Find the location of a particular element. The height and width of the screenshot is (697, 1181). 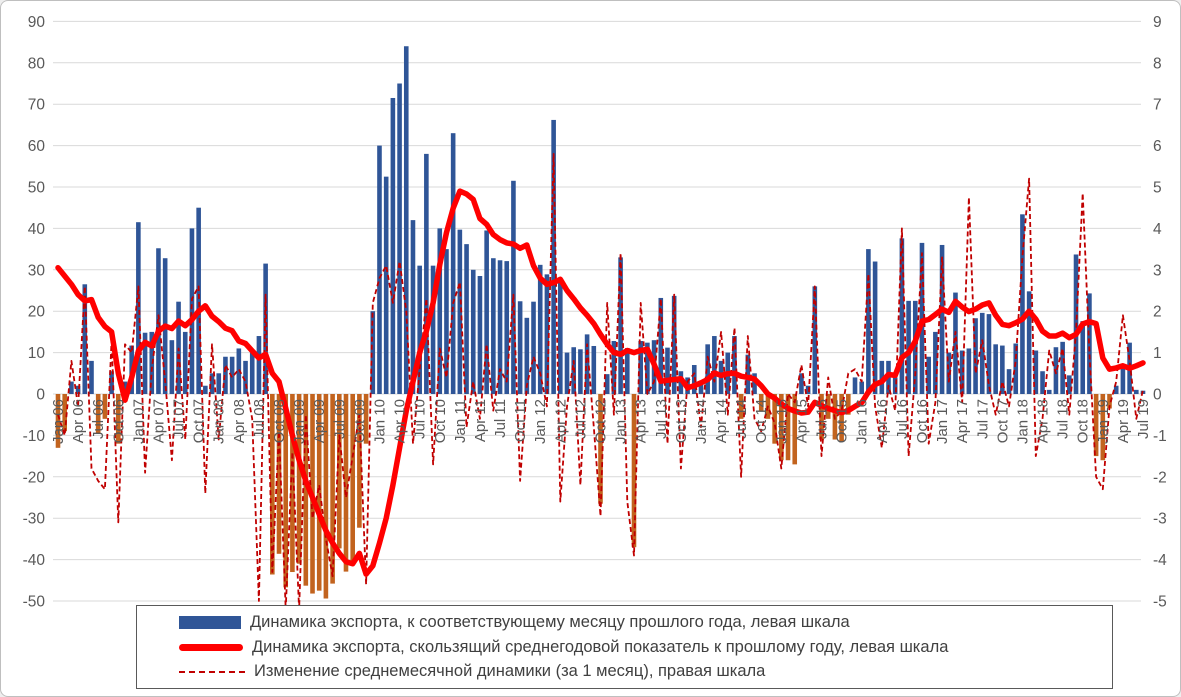

x-axis-tick: Apr 10 is located at coordinates (400, 421).